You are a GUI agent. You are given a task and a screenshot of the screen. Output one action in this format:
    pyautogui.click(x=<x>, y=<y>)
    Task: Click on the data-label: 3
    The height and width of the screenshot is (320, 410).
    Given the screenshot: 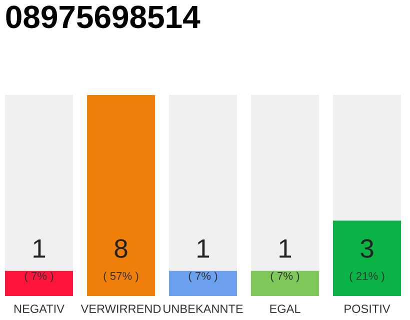 What is the action you would take?
    pyautogui.click(x=367, y=248)
    